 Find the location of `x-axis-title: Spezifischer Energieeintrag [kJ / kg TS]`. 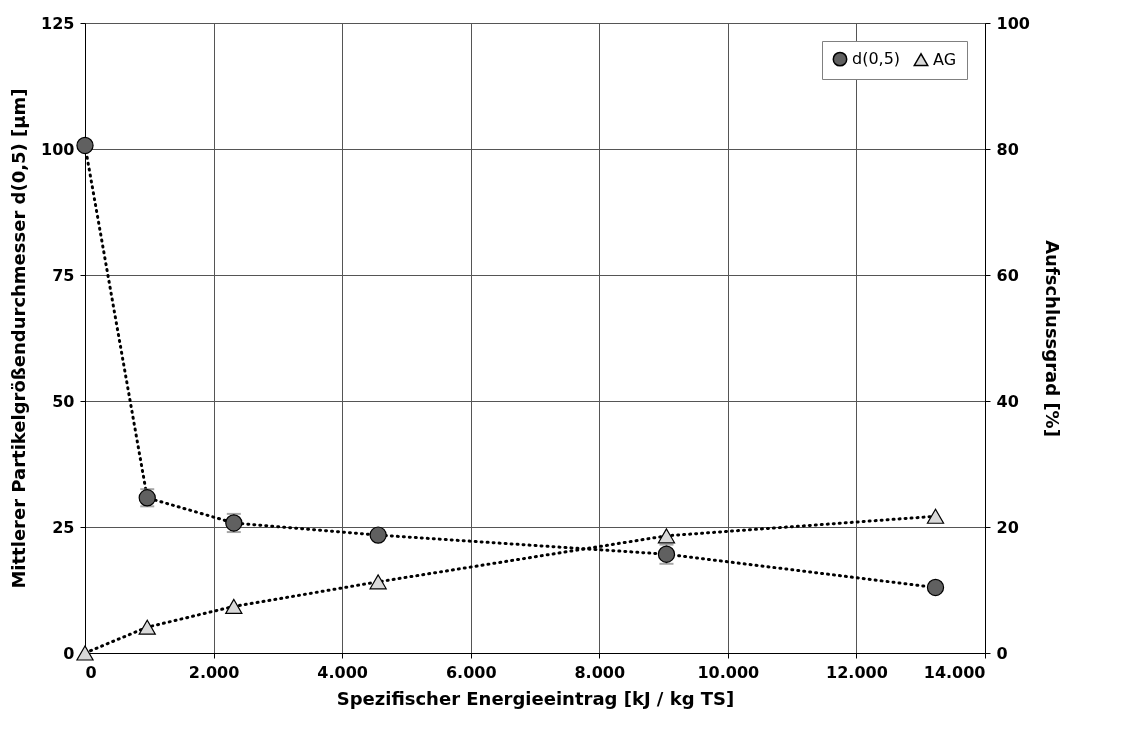

x-axis-title: Spezifischer Energieeintrag [kJ / kg TS] is located at coordinates (535, 698).